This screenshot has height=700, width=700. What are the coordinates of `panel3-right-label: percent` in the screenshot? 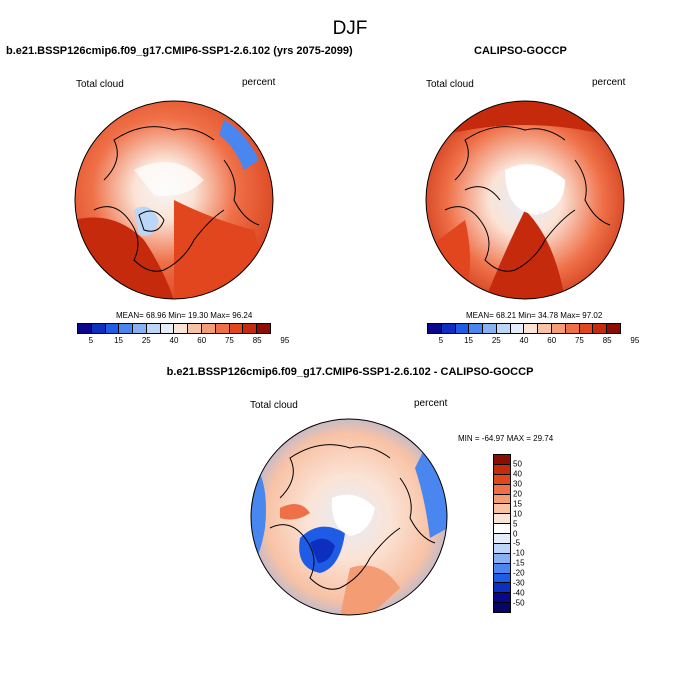 It's located at (431, 403).